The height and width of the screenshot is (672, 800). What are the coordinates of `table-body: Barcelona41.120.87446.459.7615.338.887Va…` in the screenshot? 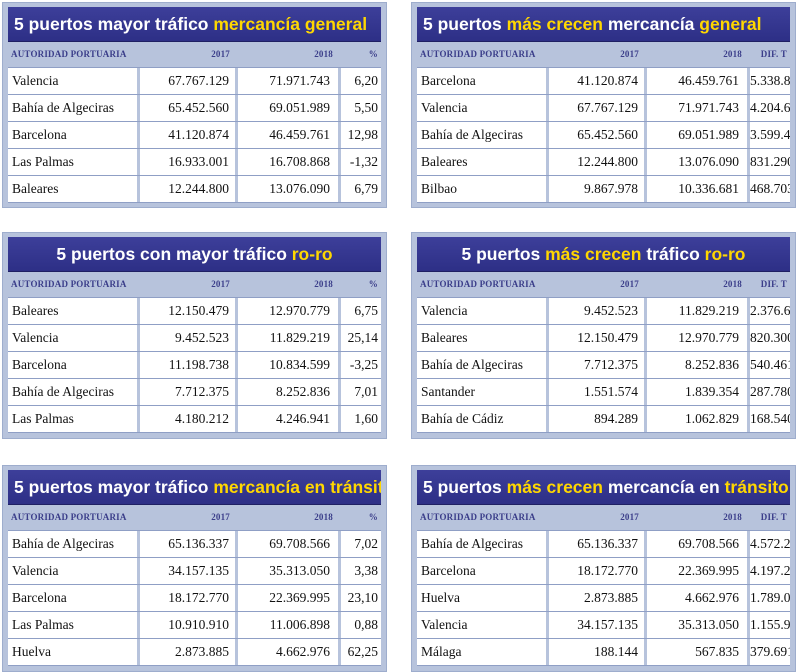 It's located at (603, 135).